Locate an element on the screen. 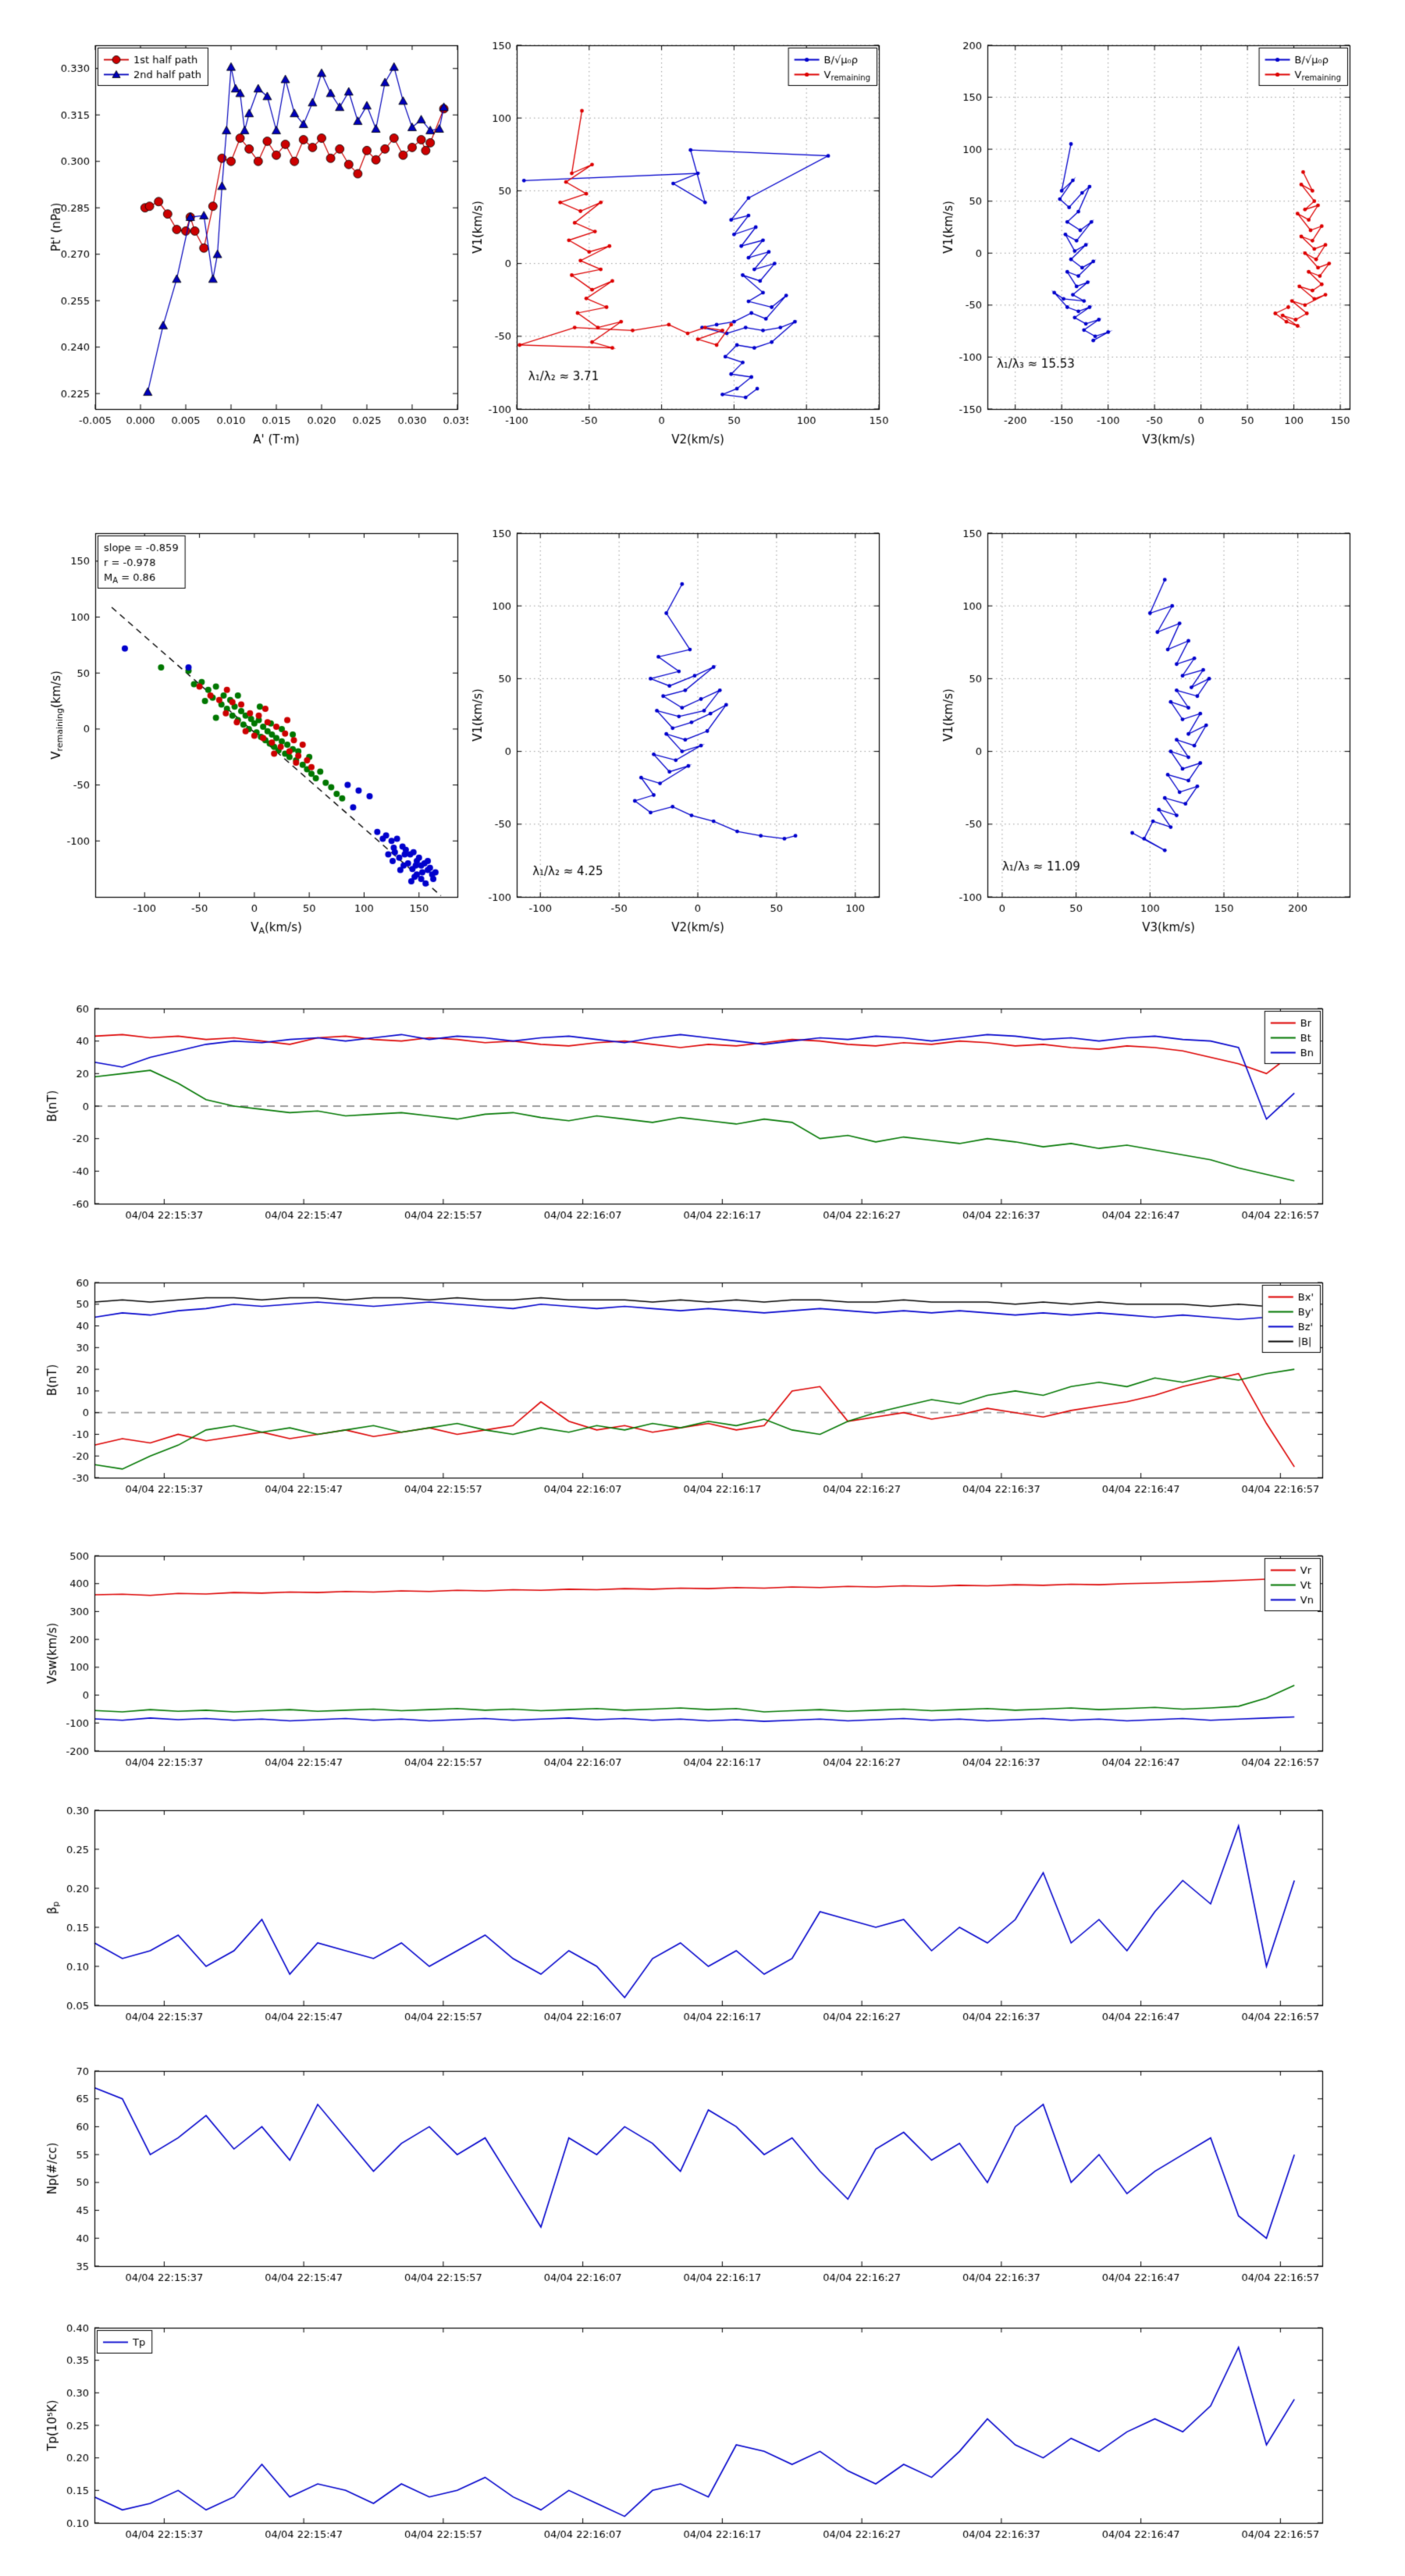  chart-proton-number-density: Proton Number Density is located at coordinates (709, 2161).